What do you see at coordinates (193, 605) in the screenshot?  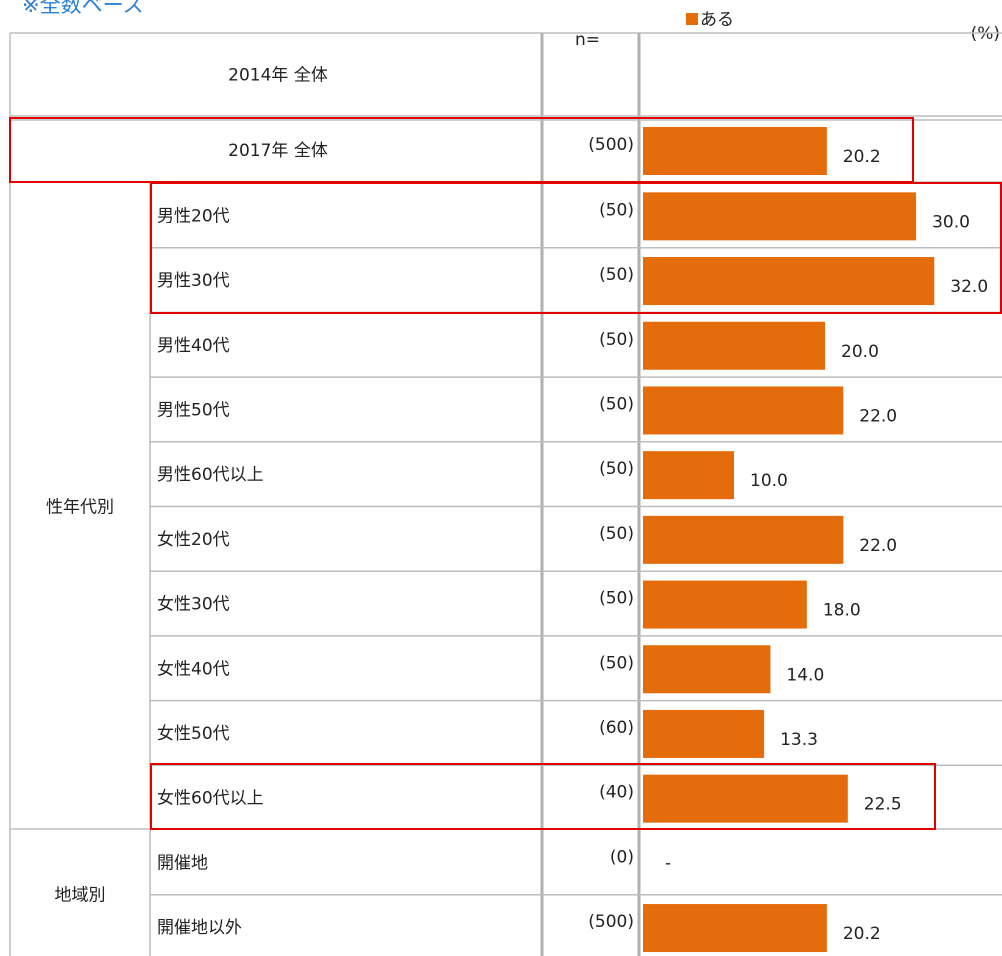 I see `row-label: 女性30代` at bounding box center [193, 605].